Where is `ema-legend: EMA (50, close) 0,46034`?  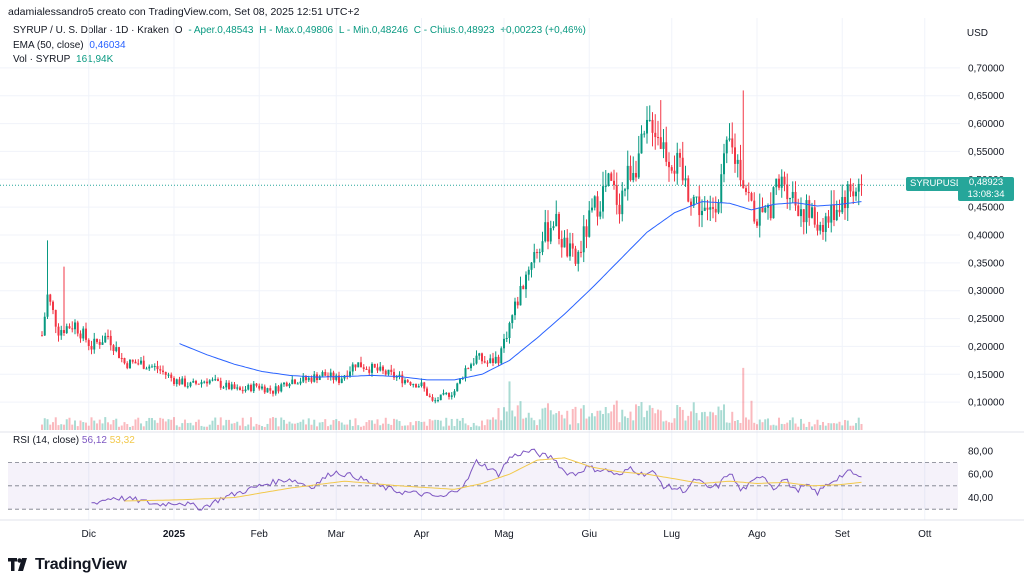 ema-legend: EMA (50, close) 0,46034 is located at coordinates (71, 45).